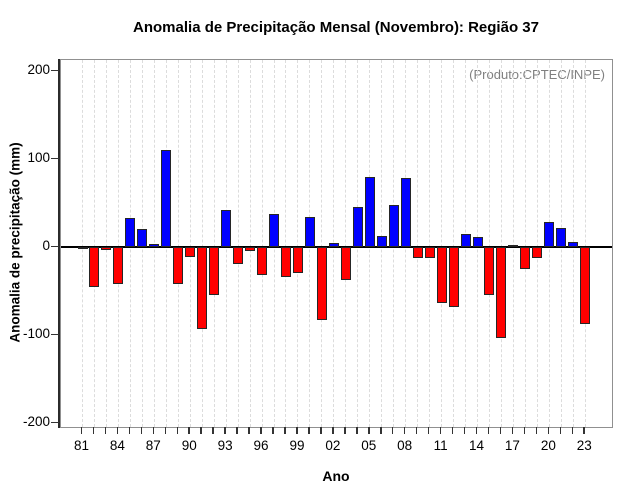 This screenshot has width=640, height=500. What do you see at coordinates (81, 445) in the screenshot?
I see `x-tick-label: 81` at bounding box center [81, 445].